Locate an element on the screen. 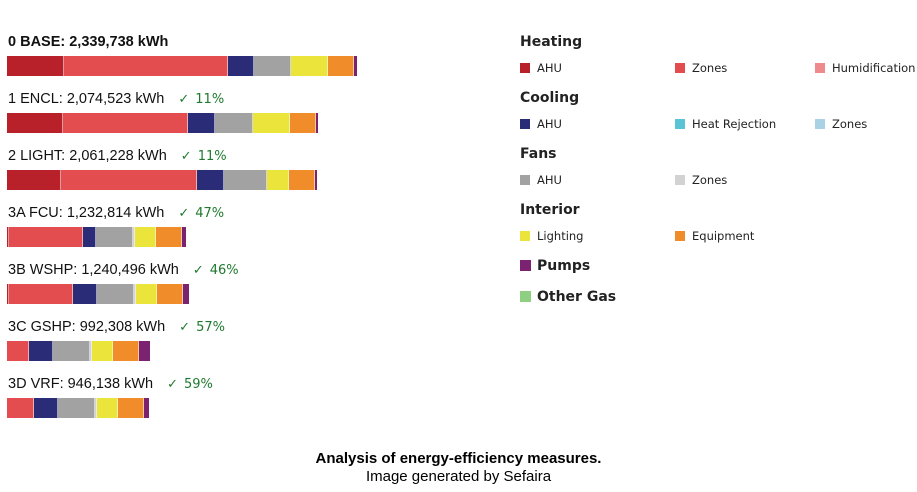 The image size is (917, 492). scenario-label: 3A FCU: 1,232,814 kWh ✓ 47% is located at coordinates (116, 213).